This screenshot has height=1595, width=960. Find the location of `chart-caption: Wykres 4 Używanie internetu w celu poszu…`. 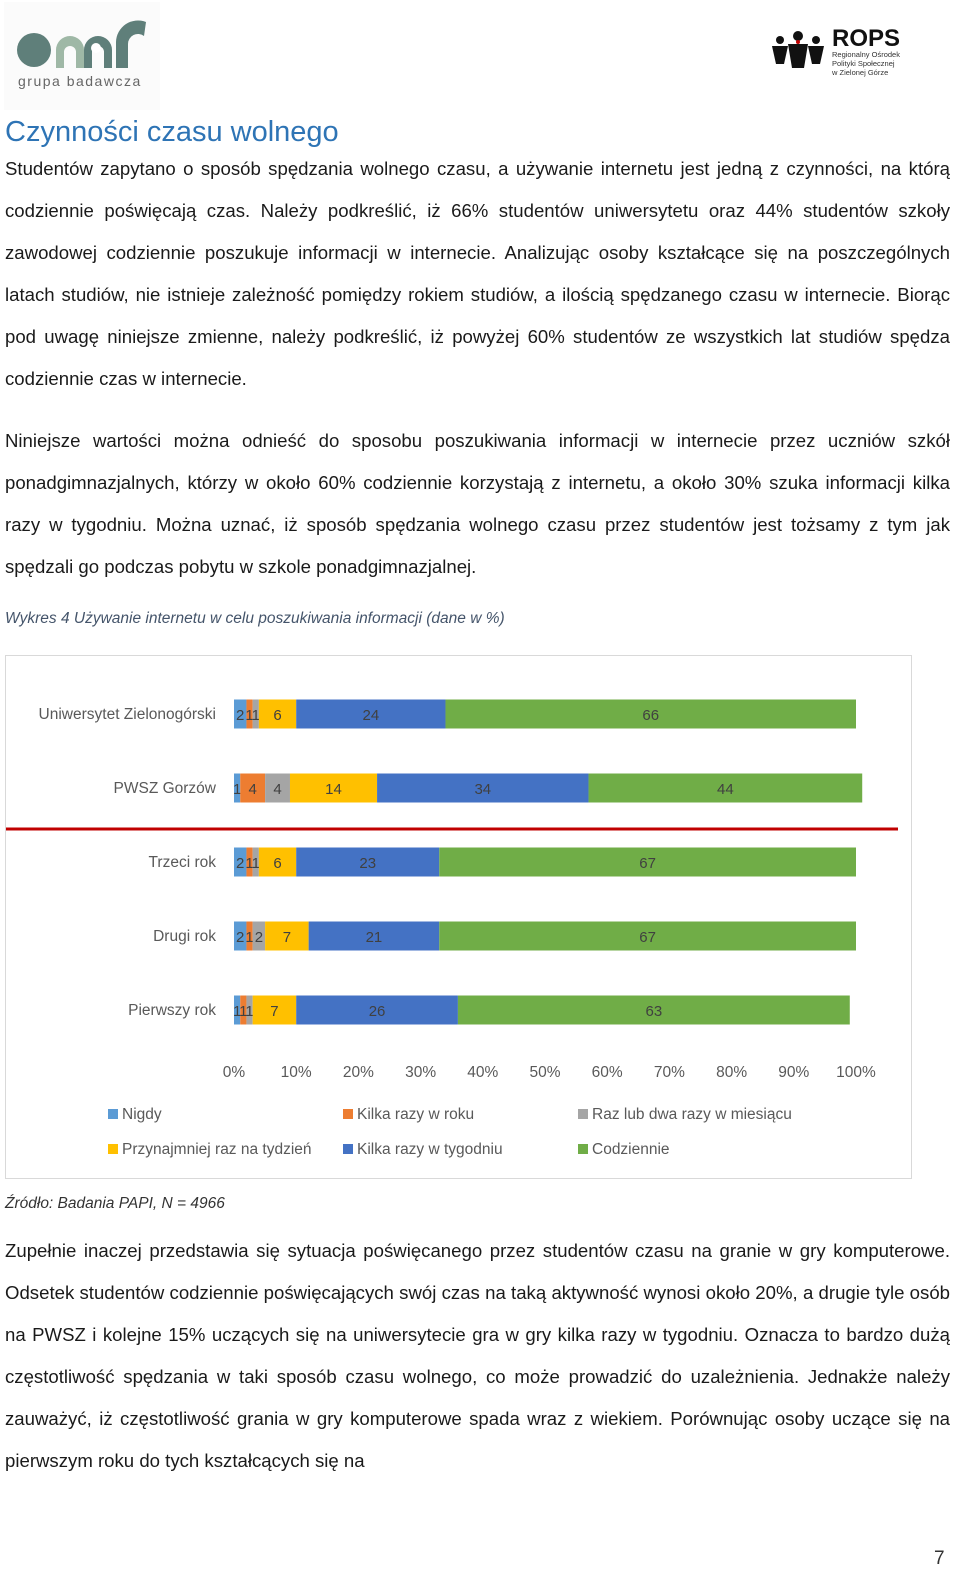

chart-caption: Wykres 4 Używanie internetu w celu poszu… is located at coordinates (255, 618).